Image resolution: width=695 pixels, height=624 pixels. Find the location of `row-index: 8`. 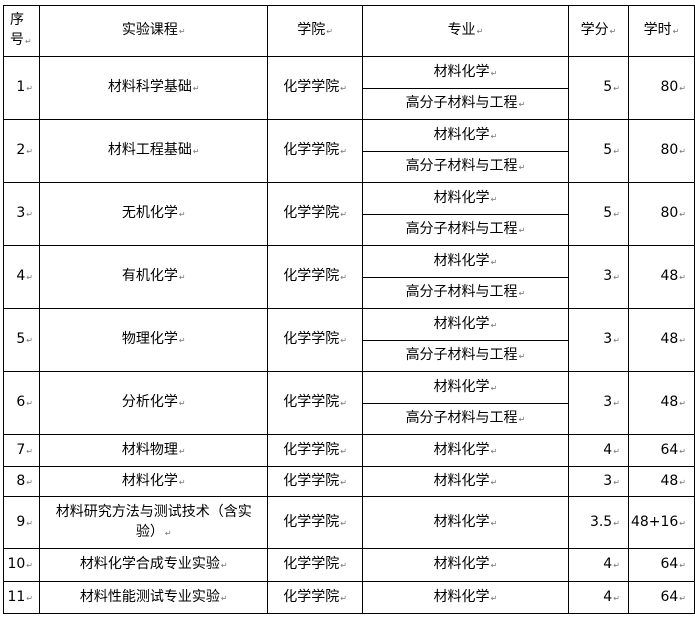

row-index: 8 is located at coordinates (21, 481).